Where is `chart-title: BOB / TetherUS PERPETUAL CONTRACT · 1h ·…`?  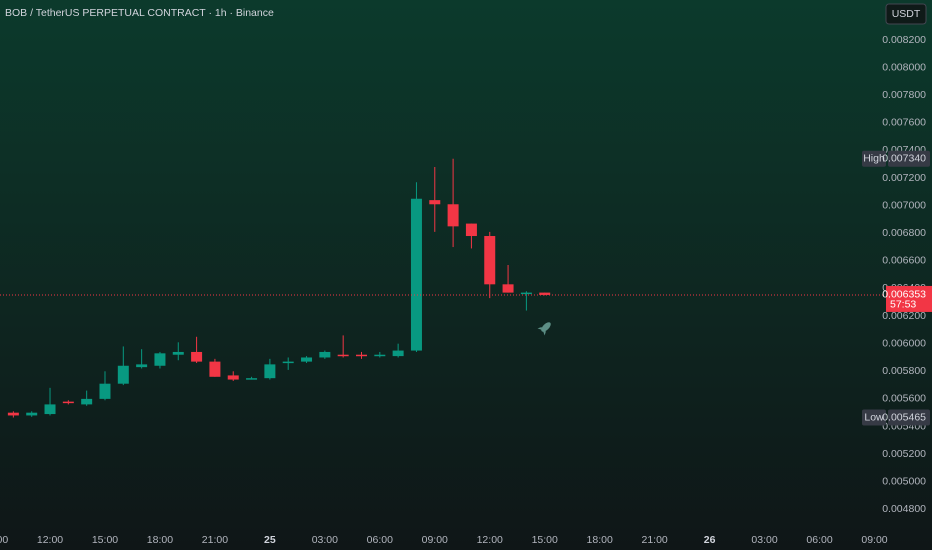
chart-title: BOB / TetherUS PERPETUAL CONTRACT · 1h ·… is located at coordinates (139, 13).